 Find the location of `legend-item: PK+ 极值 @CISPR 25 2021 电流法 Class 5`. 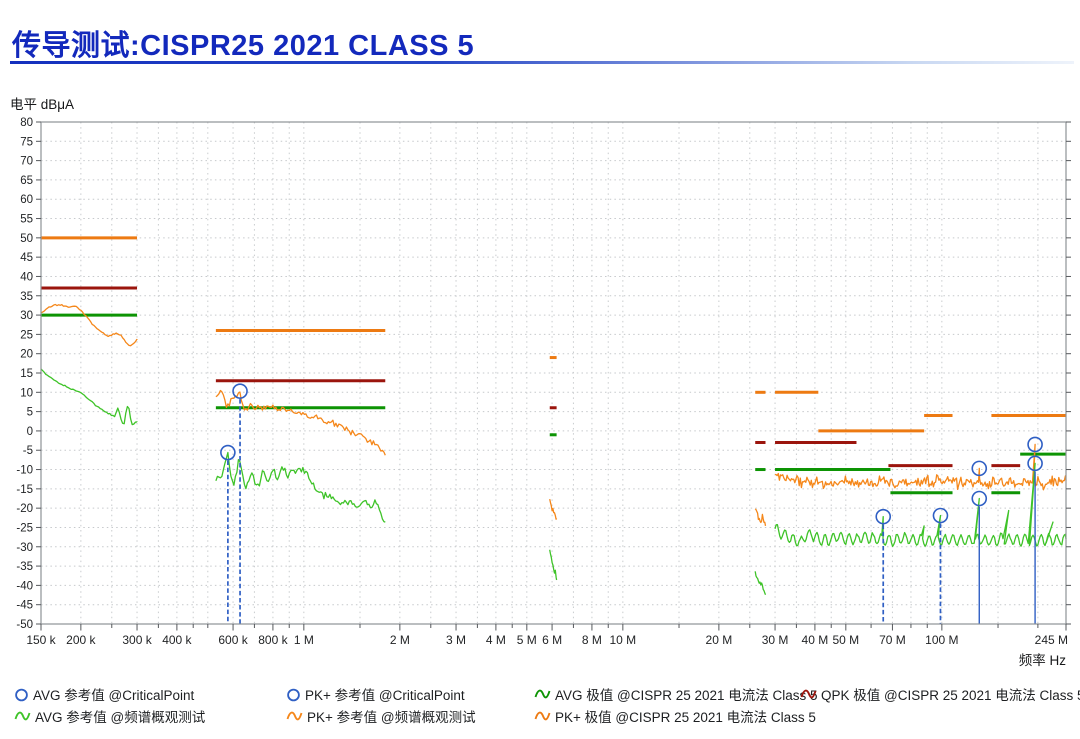

legend-item: PK+ 极值 @CISPR 25 2021 电流法 Class 5 is located at coordinates (675, 716).